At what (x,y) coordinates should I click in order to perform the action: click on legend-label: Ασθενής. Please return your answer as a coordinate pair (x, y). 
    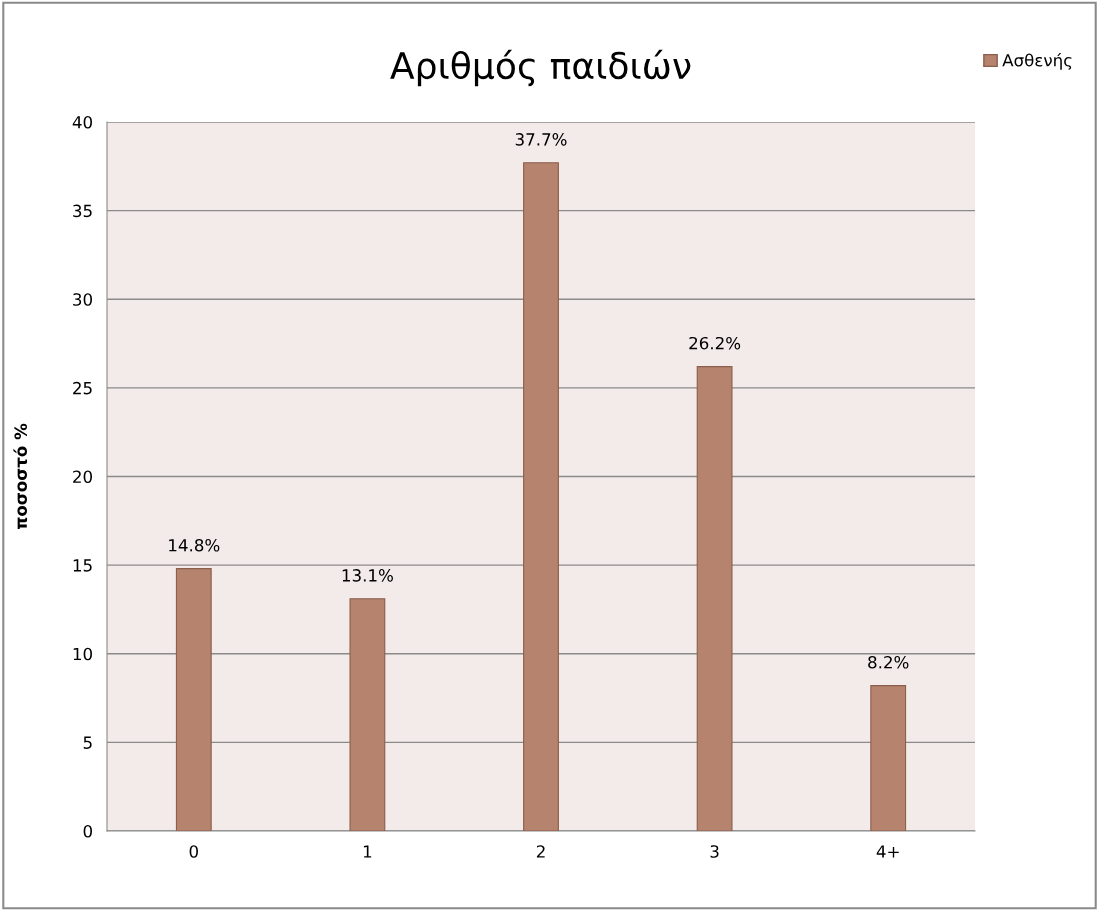
    Looking at the image, I should click on (1037, 61).